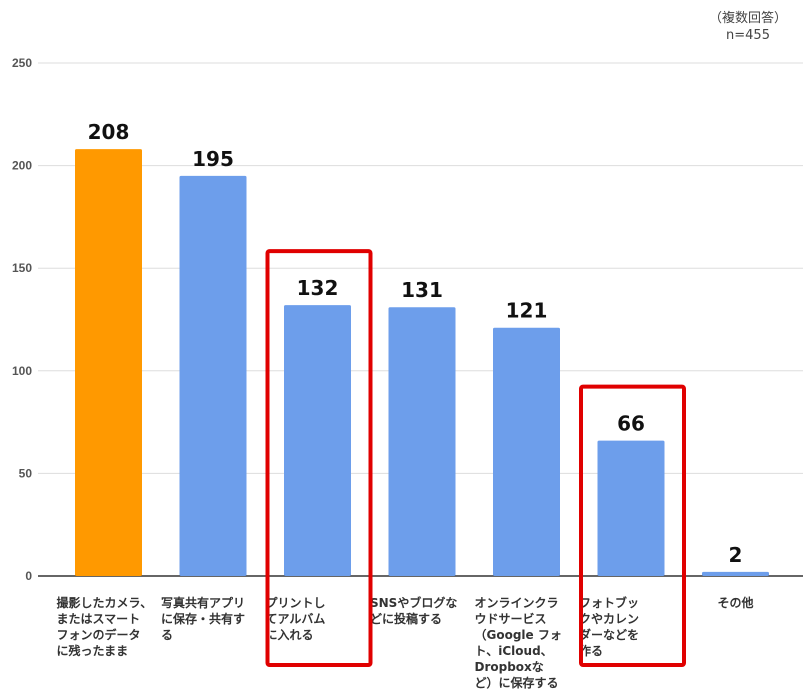 The height and width of the screenshot is (699, 811). I want to click on data-label: 208, so click(109, 132).